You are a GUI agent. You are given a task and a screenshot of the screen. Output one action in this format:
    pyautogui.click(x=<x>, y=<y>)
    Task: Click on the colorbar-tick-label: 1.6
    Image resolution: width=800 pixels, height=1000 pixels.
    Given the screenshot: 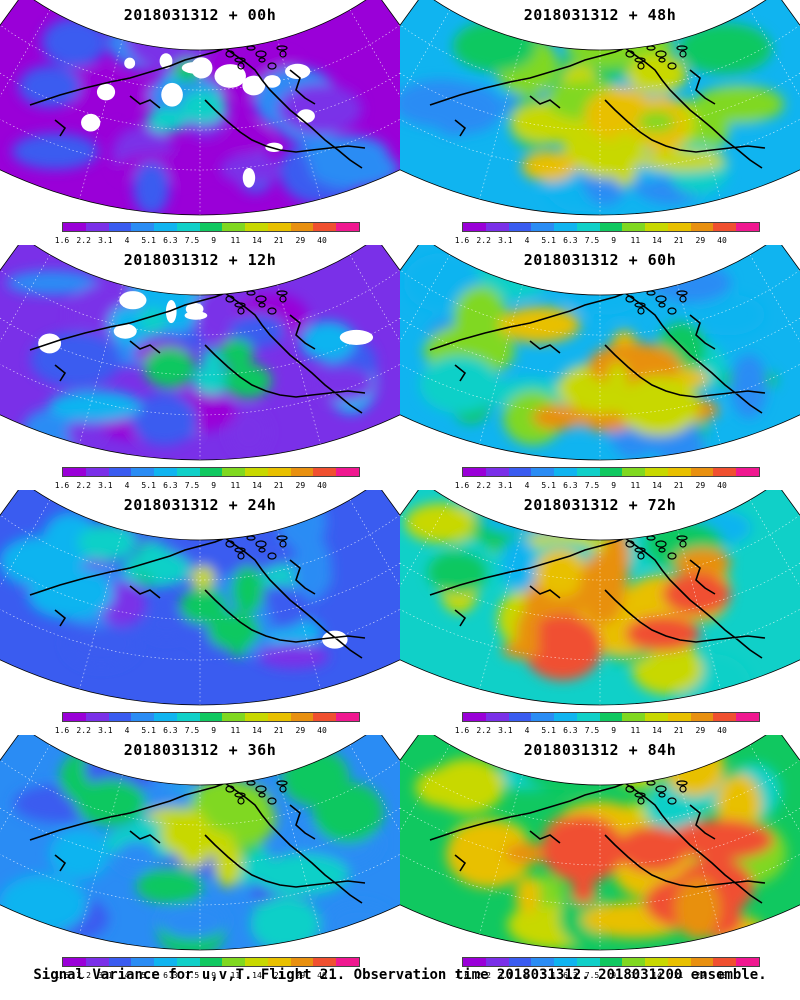 What is the action you would take?
    pyautogui.click(x=62, y=730)
    